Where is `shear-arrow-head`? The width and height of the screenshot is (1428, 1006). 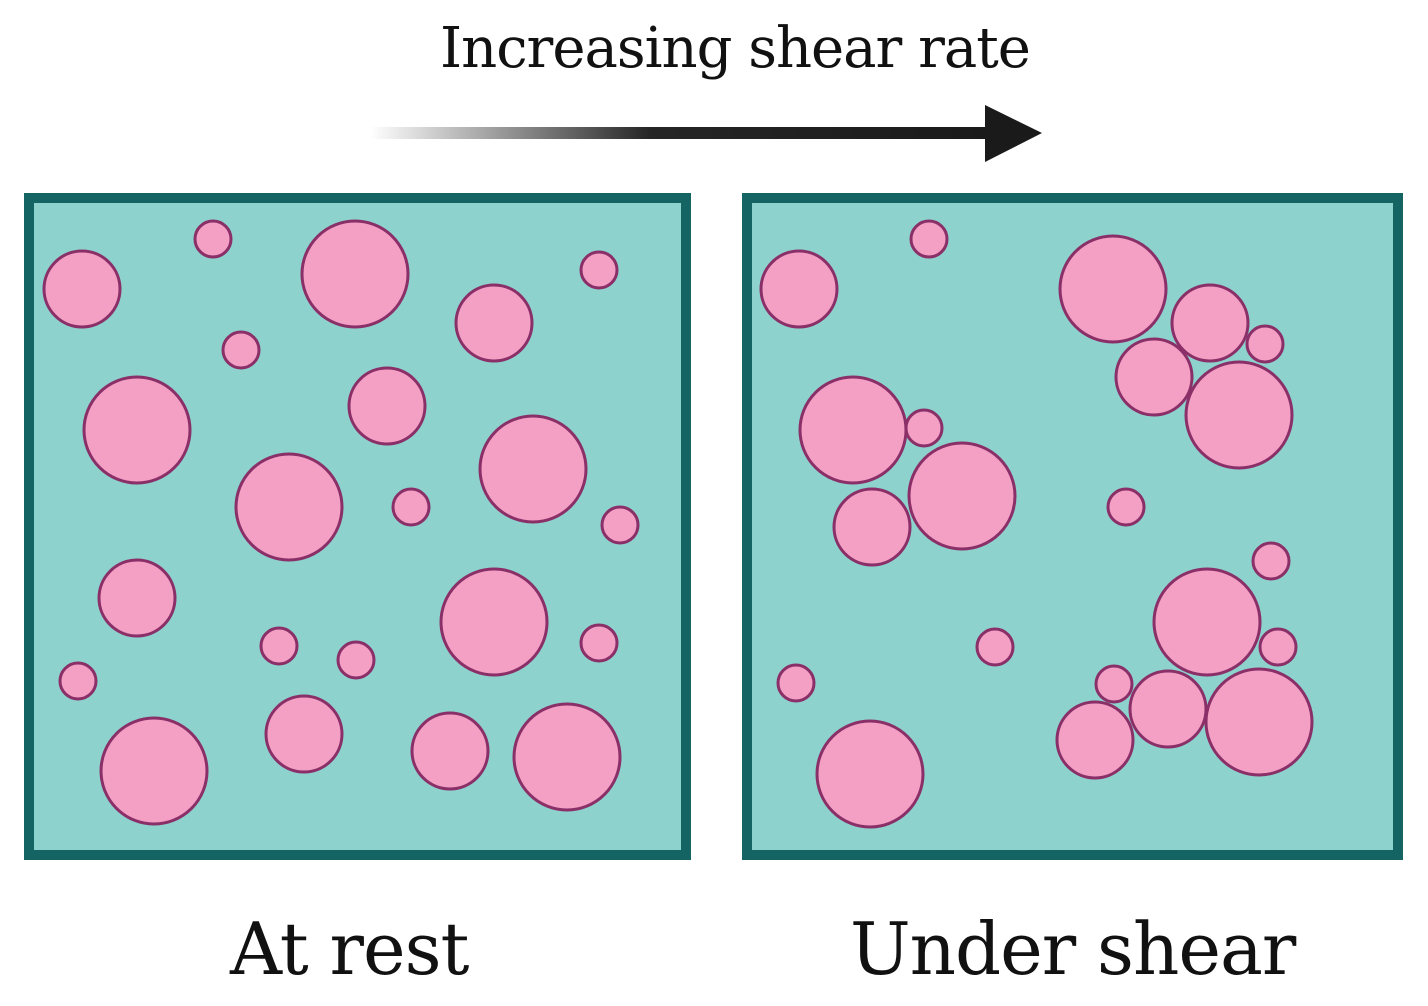 shear-arrow-head is located at coordinates (1013, 133).